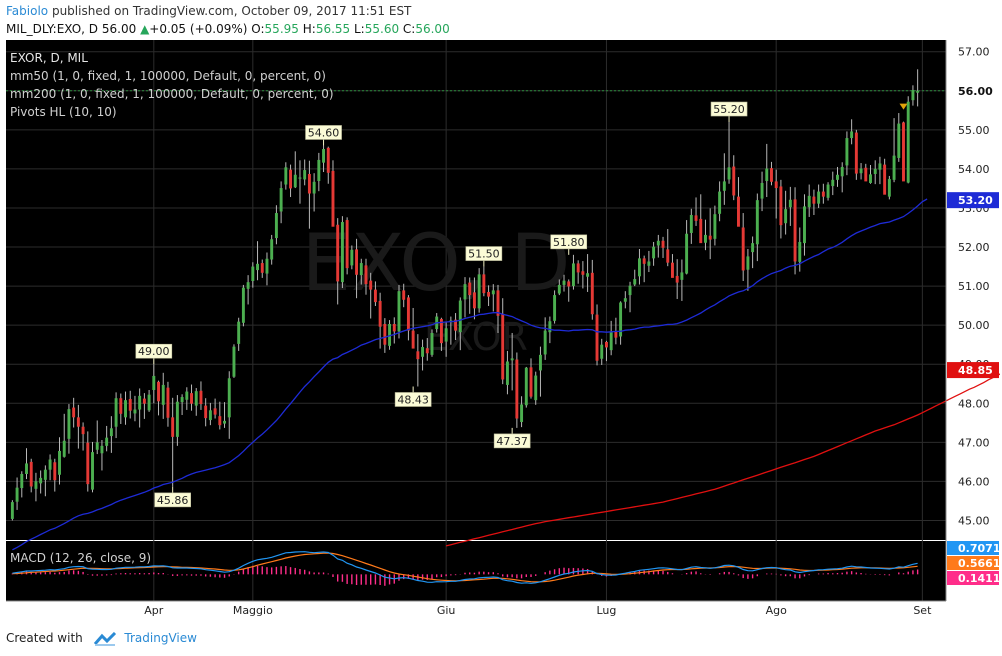  What do you see at coordinates (973, 563) in the screenshot?
I see `signal-badge: 0.5661` at bounding box center [973, 563].